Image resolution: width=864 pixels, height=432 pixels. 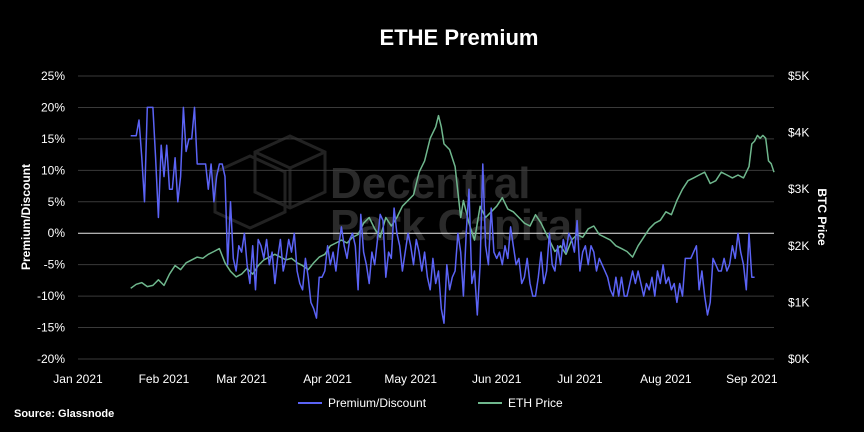 I want to click on y-right-tick-label: $1K, so click(x=798, y=302).